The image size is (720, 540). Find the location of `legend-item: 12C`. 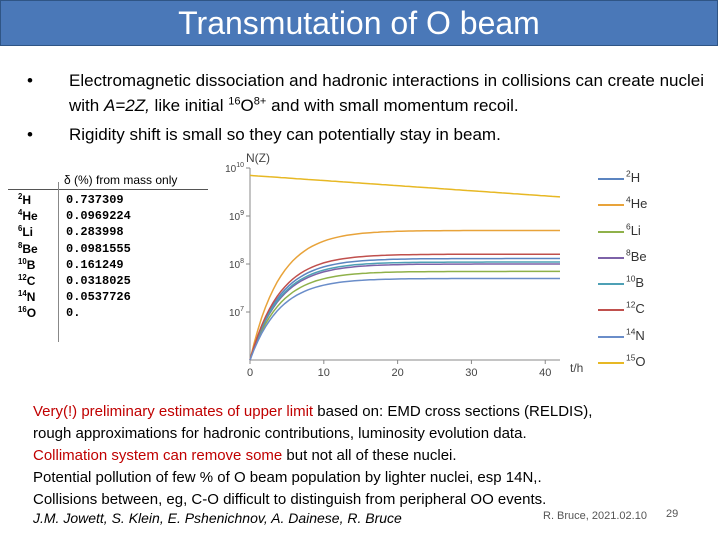

legend-item: 12C is located at coordinates (653, 314).